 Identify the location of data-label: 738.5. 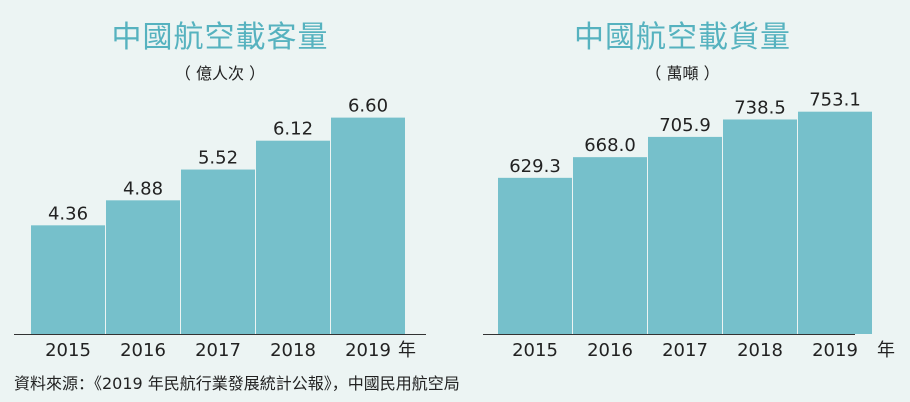
(760, 107).